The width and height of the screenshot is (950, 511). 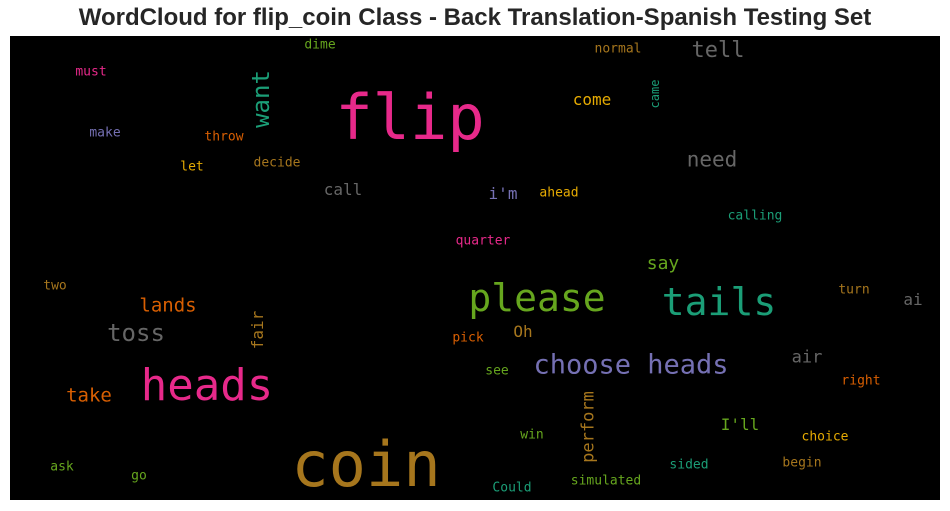 What do you see at coordinates (139, 476) in the screenshot?
I see `word-go: go` at bounding box center [139, 476].